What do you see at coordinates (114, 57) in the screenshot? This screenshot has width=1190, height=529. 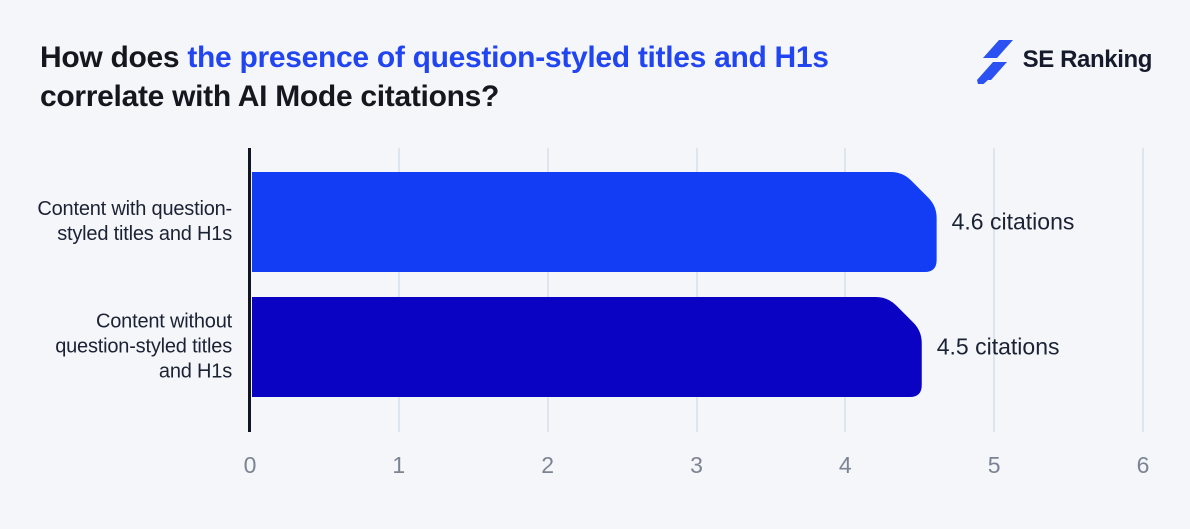 I see `title-prefix: How does` at bounding box center [114, 57].